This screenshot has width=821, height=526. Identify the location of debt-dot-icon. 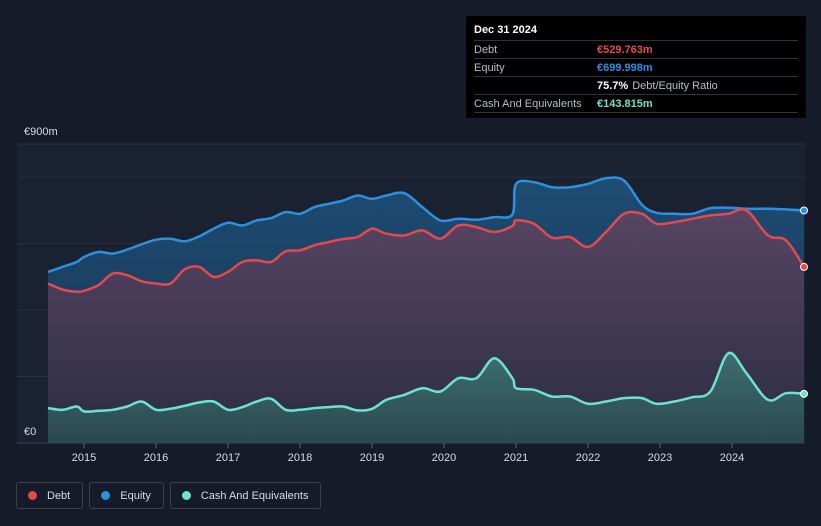
(32, 495).